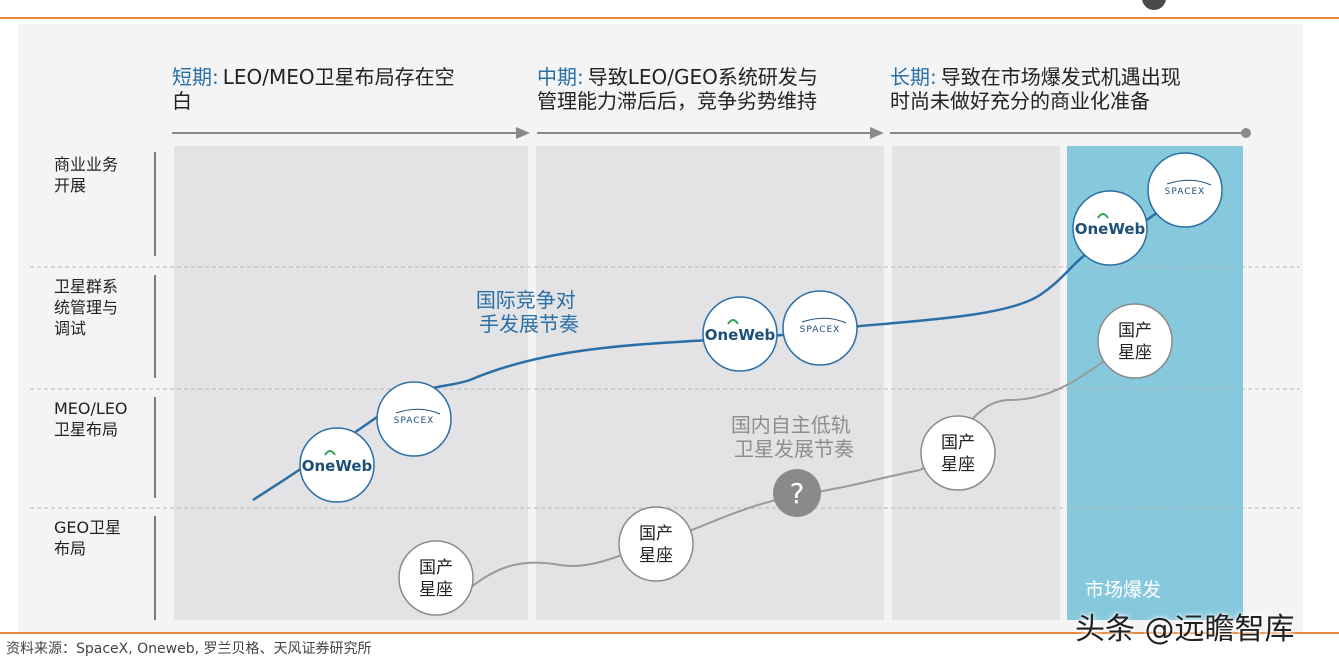 The image size is (1339, 665). I want to click on oneweb-badge-long: OneWeb, so click(1110, 228).